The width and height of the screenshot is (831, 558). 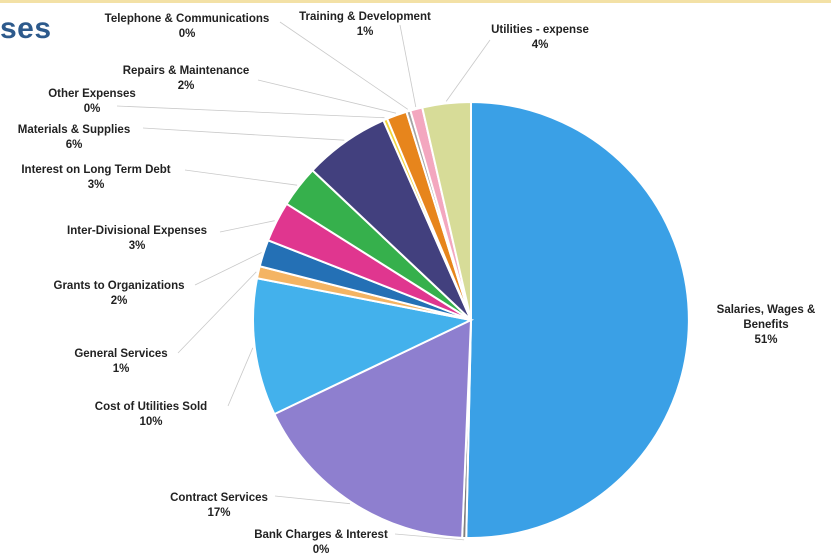 What do you see at coordinates (321, 535) in the screenshot?
I see `slice-name-line: Bank Charges & Interest` at bounding box center [321, 535].